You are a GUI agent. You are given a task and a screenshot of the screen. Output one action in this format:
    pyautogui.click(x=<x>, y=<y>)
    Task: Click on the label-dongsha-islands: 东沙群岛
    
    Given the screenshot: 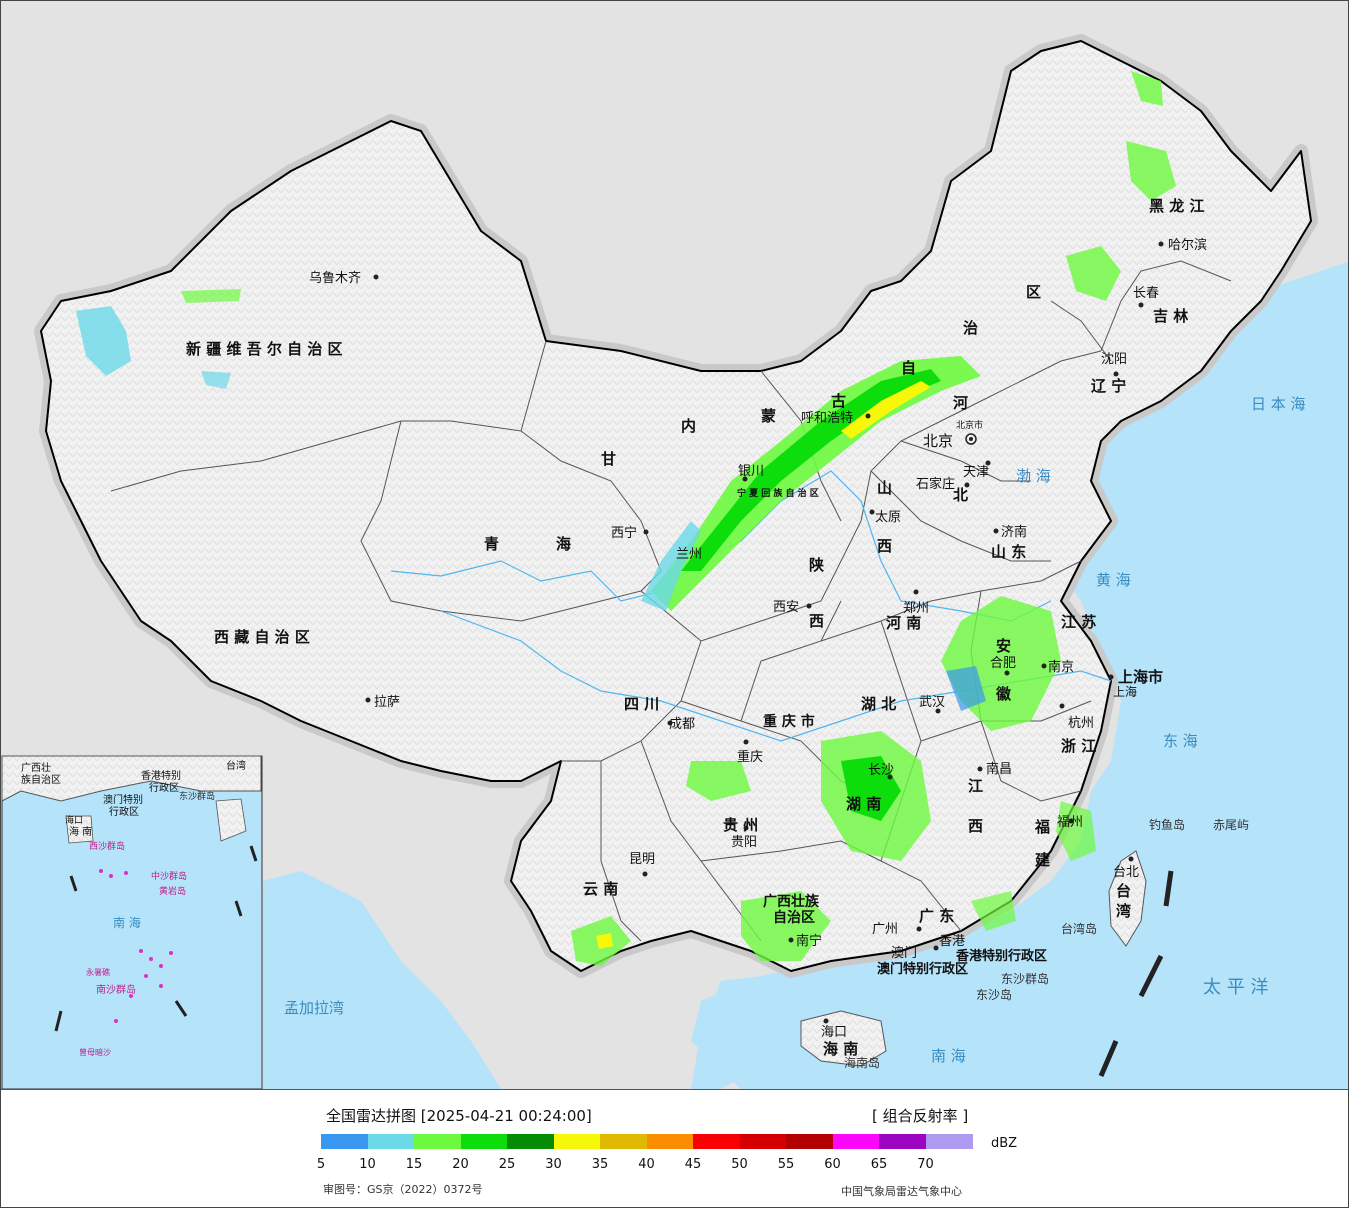 What is the action you would take?
    pyautogui.click(x=1025, y=978)
    